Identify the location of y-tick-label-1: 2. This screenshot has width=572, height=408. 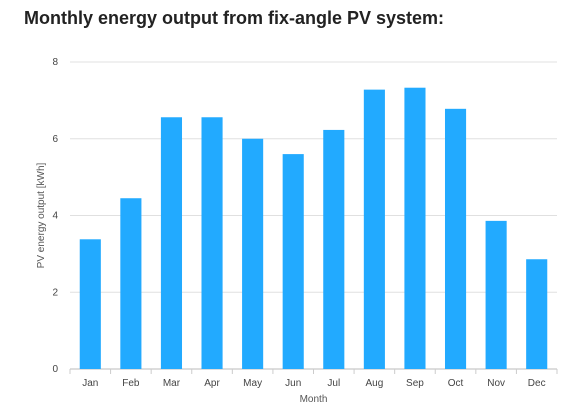
(55, 292).